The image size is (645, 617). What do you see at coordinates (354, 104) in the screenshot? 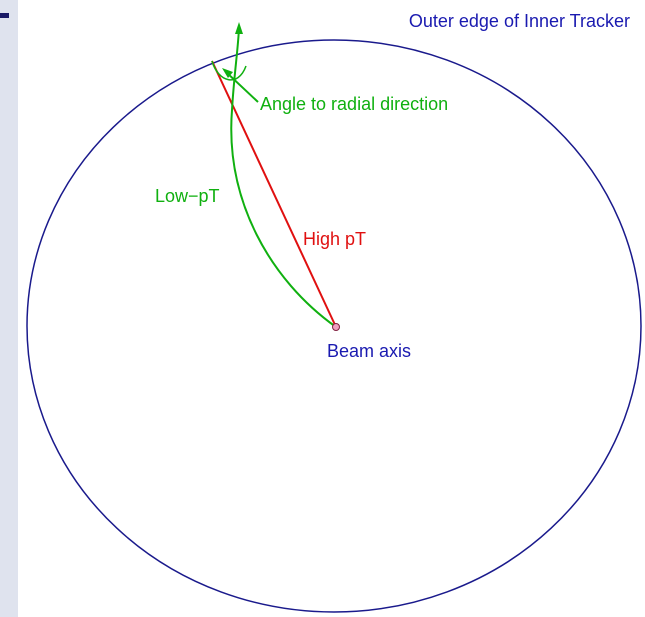
I see `angle-label: Angle to radial direction` at bounding box center [354, 104].